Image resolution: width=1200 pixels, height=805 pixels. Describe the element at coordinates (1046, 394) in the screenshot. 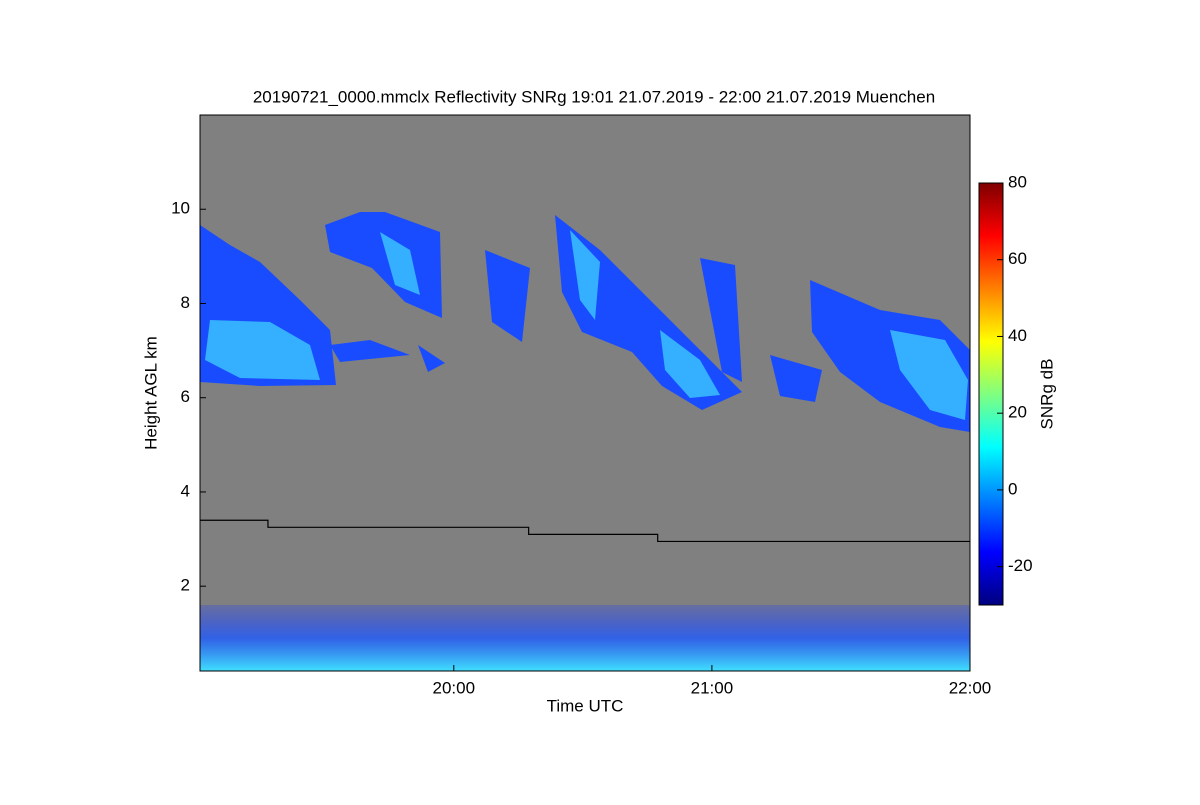

I see `colorbar-label: SNRg dB` at that location.